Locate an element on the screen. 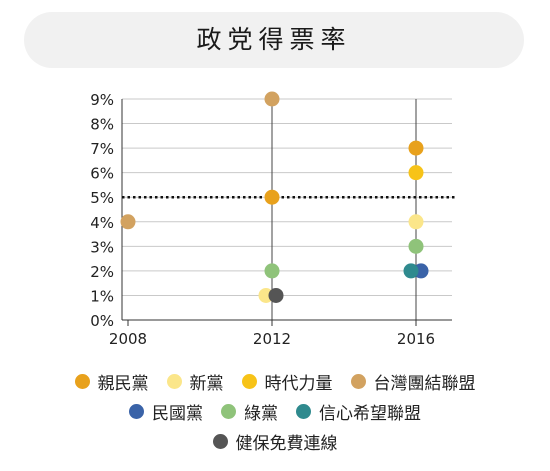 The width and height of the screenshot is (550, 471). legend-item: 台灣團結聯盟 is located at coordinates (413, 381).